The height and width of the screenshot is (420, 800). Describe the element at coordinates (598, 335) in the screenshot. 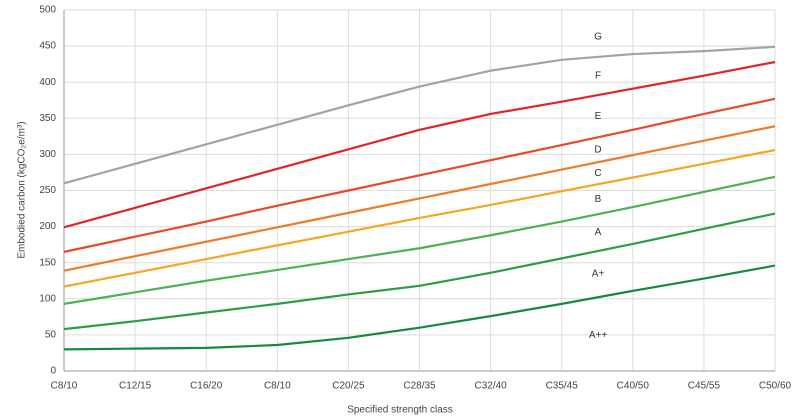

I see `band-label: A++` at that location.